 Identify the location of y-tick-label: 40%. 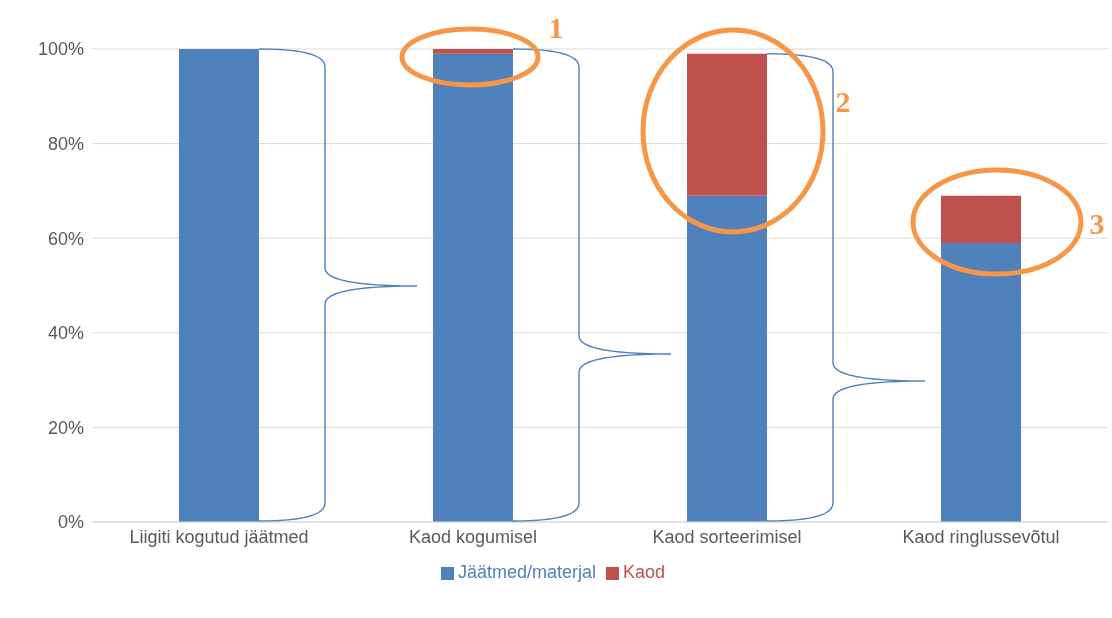
(65, 333).